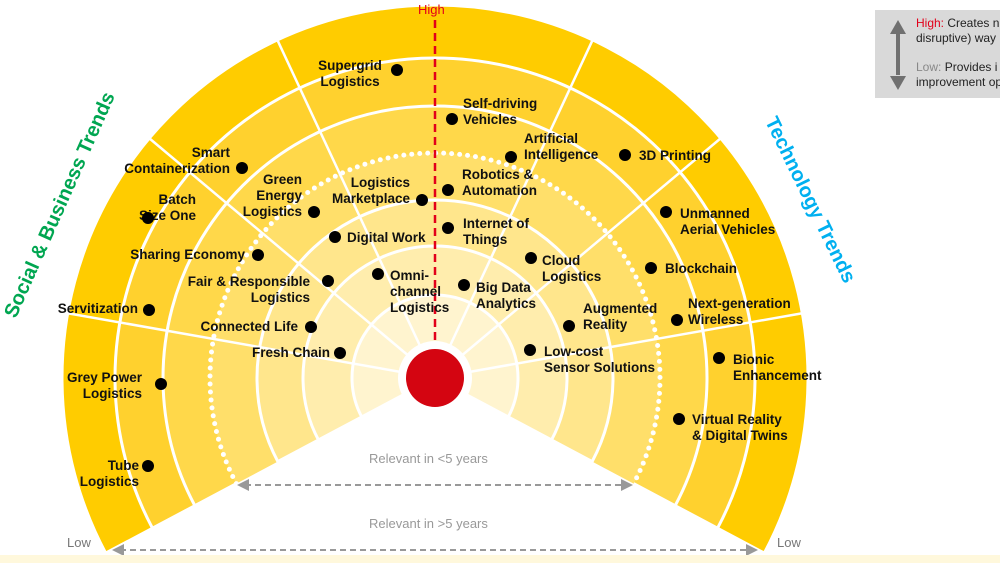 The image size is (1000, 563). Describe the element at coordinates (500, 559) in the screenshot. I see `bottom-strip` at that location.